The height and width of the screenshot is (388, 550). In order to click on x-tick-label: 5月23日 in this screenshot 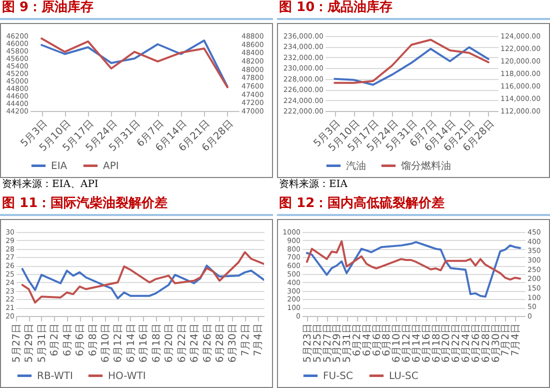, I will do `click(308, 343)`.